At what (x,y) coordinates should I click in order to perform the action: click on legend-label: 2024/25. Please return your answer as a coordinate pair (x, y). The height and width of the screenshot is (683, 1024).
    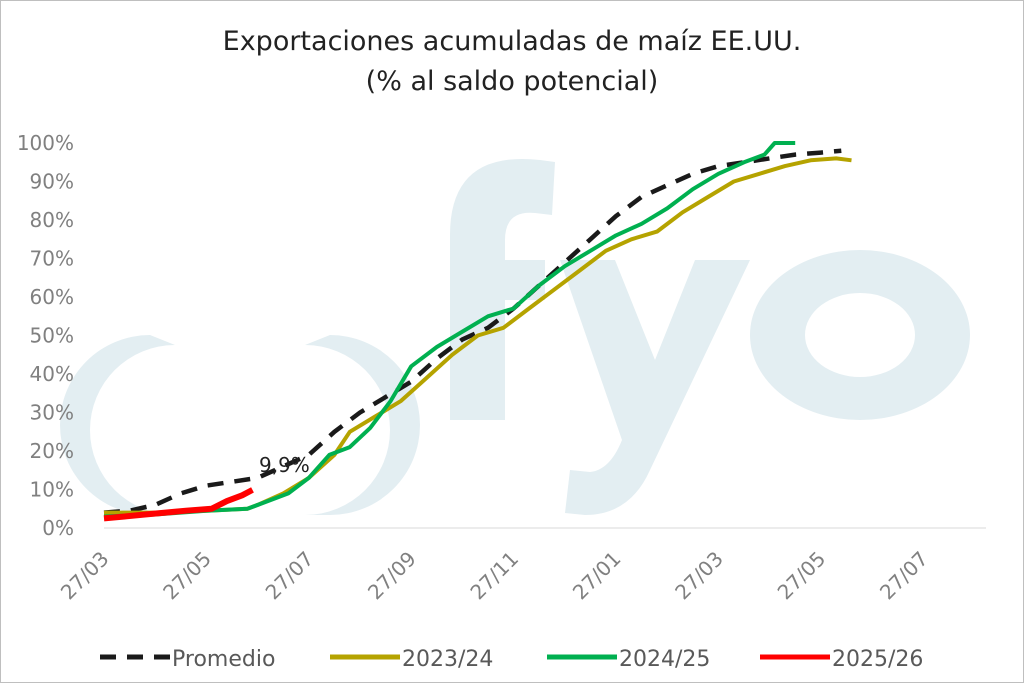
    Looking at the image, I should click on (664, 659).